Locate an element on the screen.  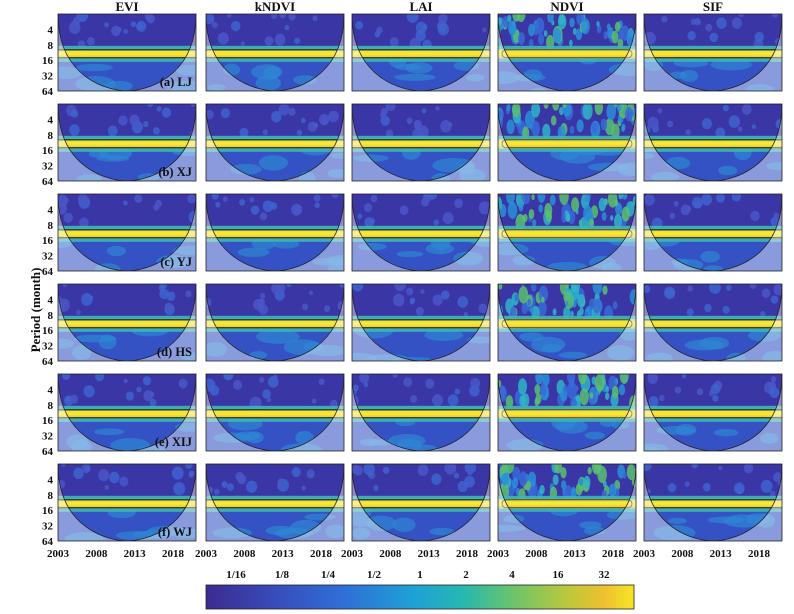
x-tick-label: 2008 is located at coordinates (96, 554).